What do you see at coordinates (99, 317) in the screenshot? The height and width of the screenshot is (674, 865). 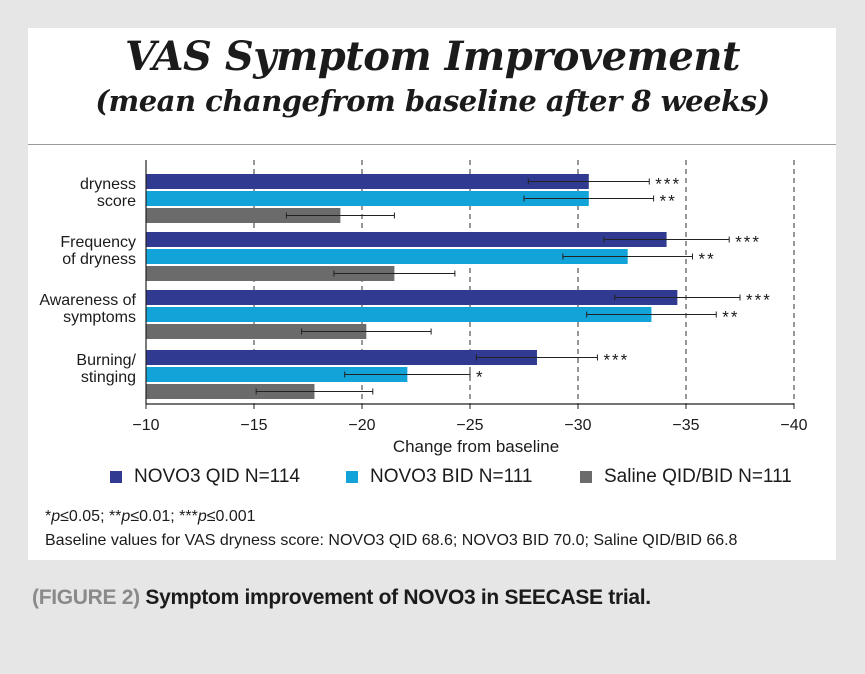 I see `category-label: symptoms` at bounding box center [99, 317].